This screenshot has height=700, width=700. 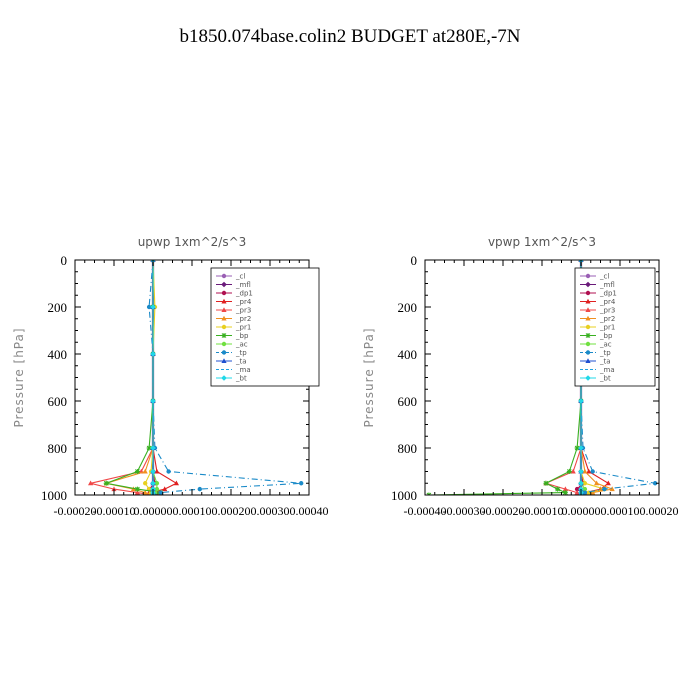 What do you see at coordinates (505, 377) in the screenshot?
I see `series-line-bp` at bounding box center [505, 377].